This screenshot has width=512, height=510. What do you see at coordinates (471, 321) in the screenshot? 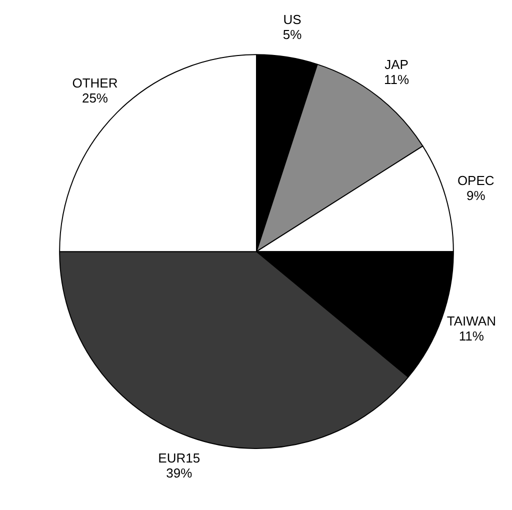
I see `slice-label: TAIWAN` at bounding box center [471, 321].